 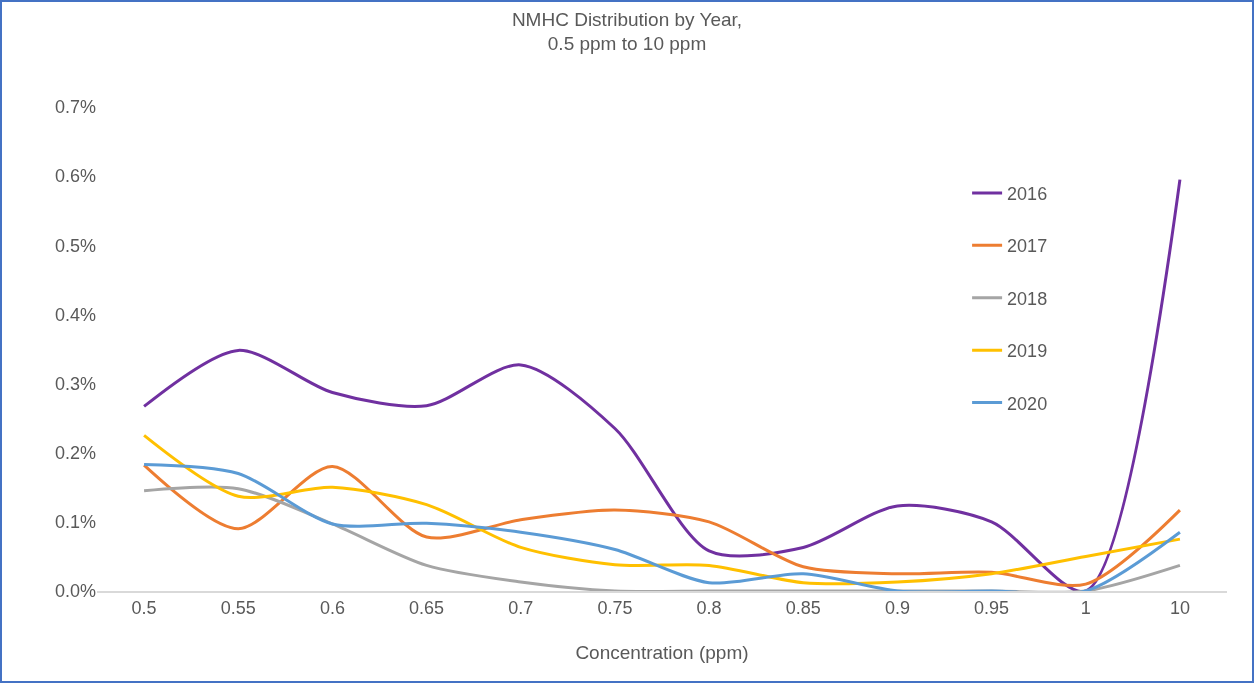 What do you see at coordinates (709, 608) in the screenshot?
I see `x-tick-label: 0.8` at bounding box center [709, 608].